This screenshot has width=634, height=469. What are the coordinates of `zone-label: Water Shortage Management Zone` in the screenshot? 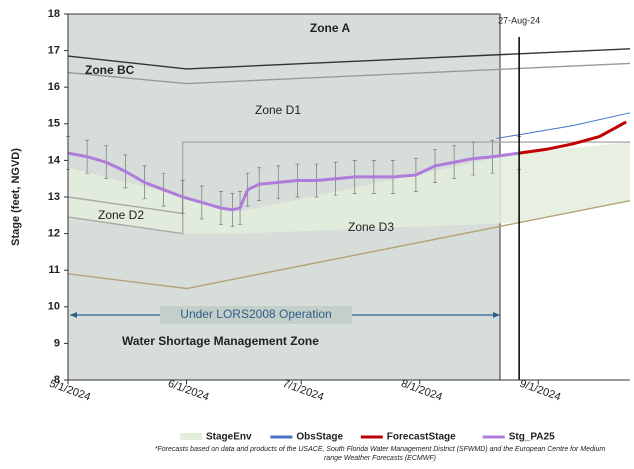 It's located at (220, 341).